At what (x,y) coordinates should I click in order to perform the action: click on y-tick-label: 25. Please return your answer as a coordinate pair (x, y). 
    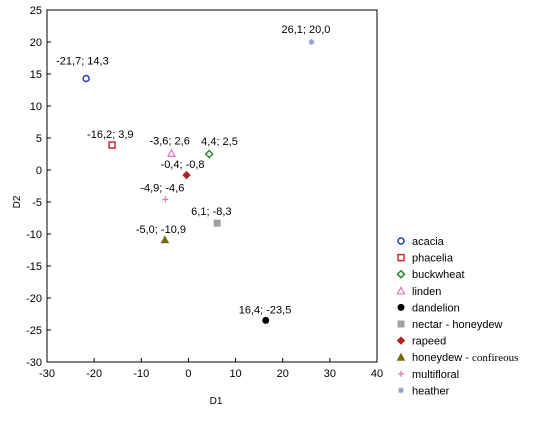
    Looking at the image, I should click on (36, 11).